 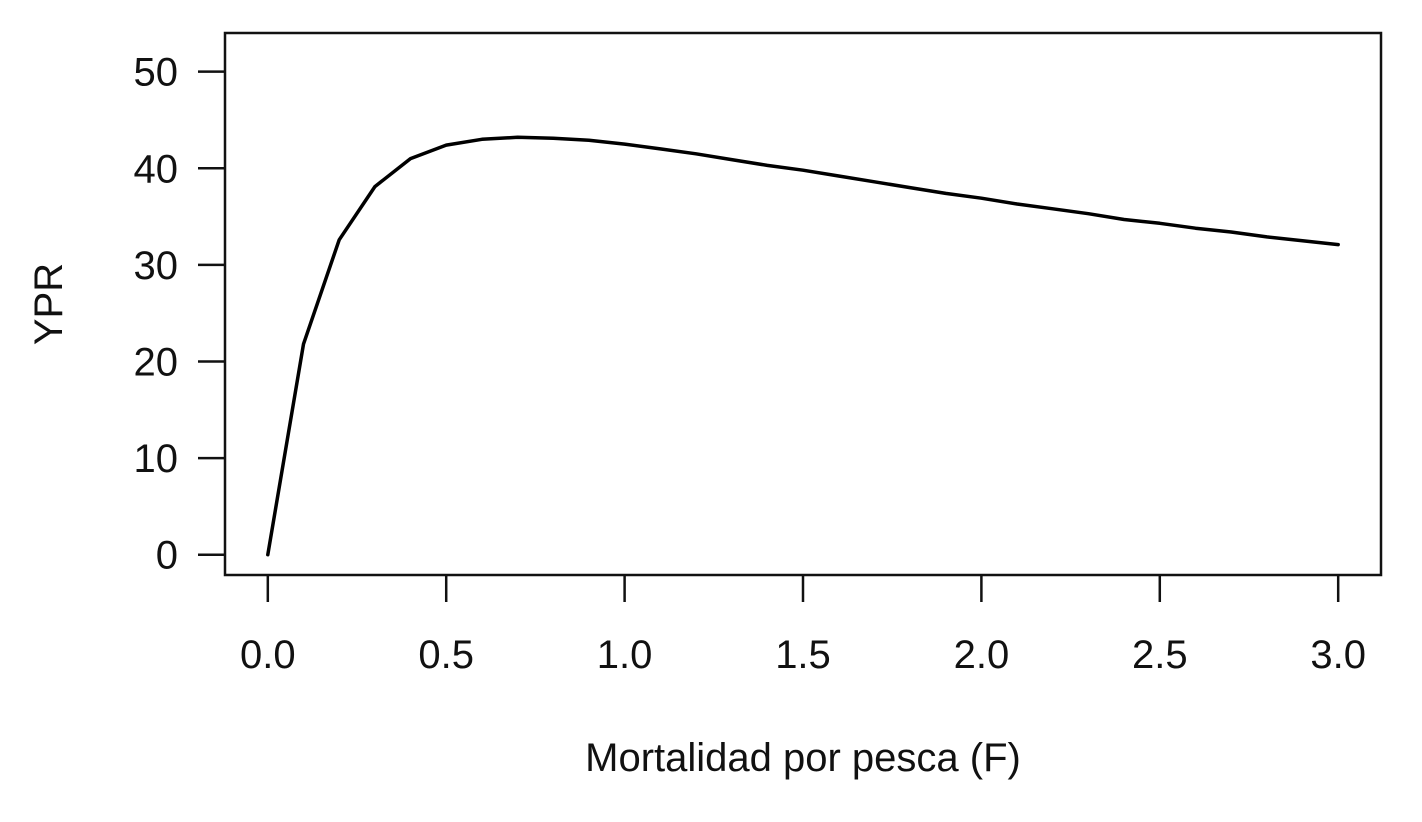 I want to click on x-tick-label: 2.0, so click(x=982, y=655).